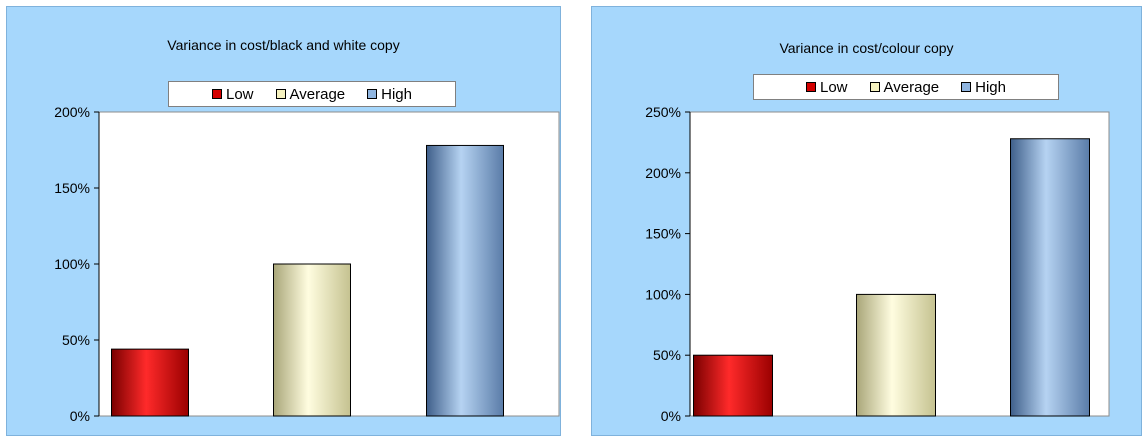 The width and height of the screenshot is (1147, 437). What do you see at coordinates (663, 112) in the screenshot?
I see `y-tick-label: 250%` at bounding box center [663, 112].